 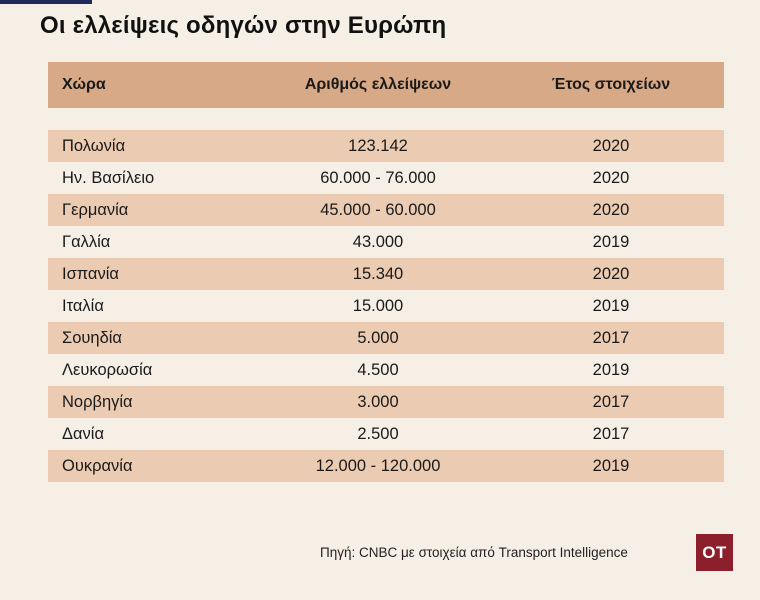 I want to click on ot-logo: OT, so click(x=714, y=552).